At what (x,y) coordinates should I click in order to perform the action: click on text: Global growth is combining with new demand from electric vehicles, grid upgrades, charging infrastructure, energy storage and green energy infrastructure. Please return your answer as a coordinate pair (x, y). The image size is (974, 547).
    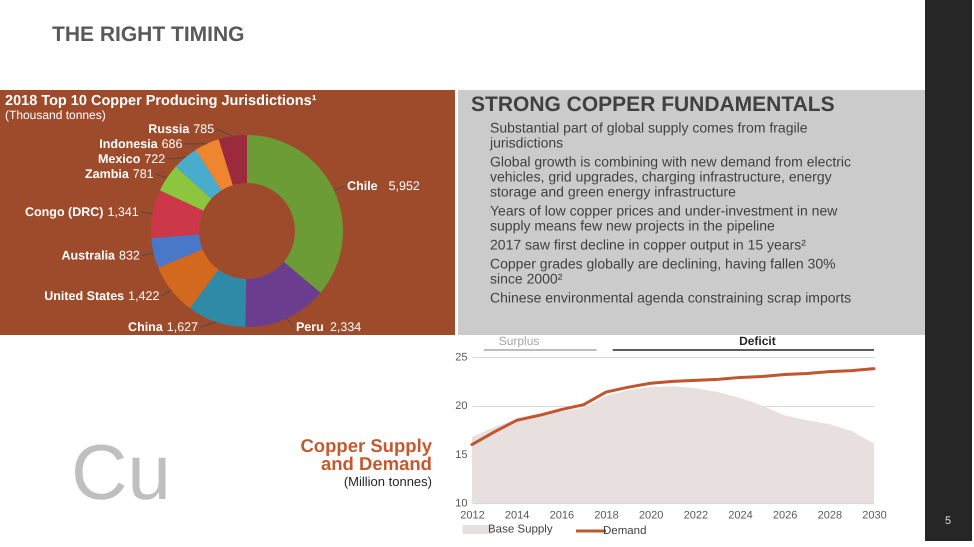
    Looking at the image, I should click on (671, 177).